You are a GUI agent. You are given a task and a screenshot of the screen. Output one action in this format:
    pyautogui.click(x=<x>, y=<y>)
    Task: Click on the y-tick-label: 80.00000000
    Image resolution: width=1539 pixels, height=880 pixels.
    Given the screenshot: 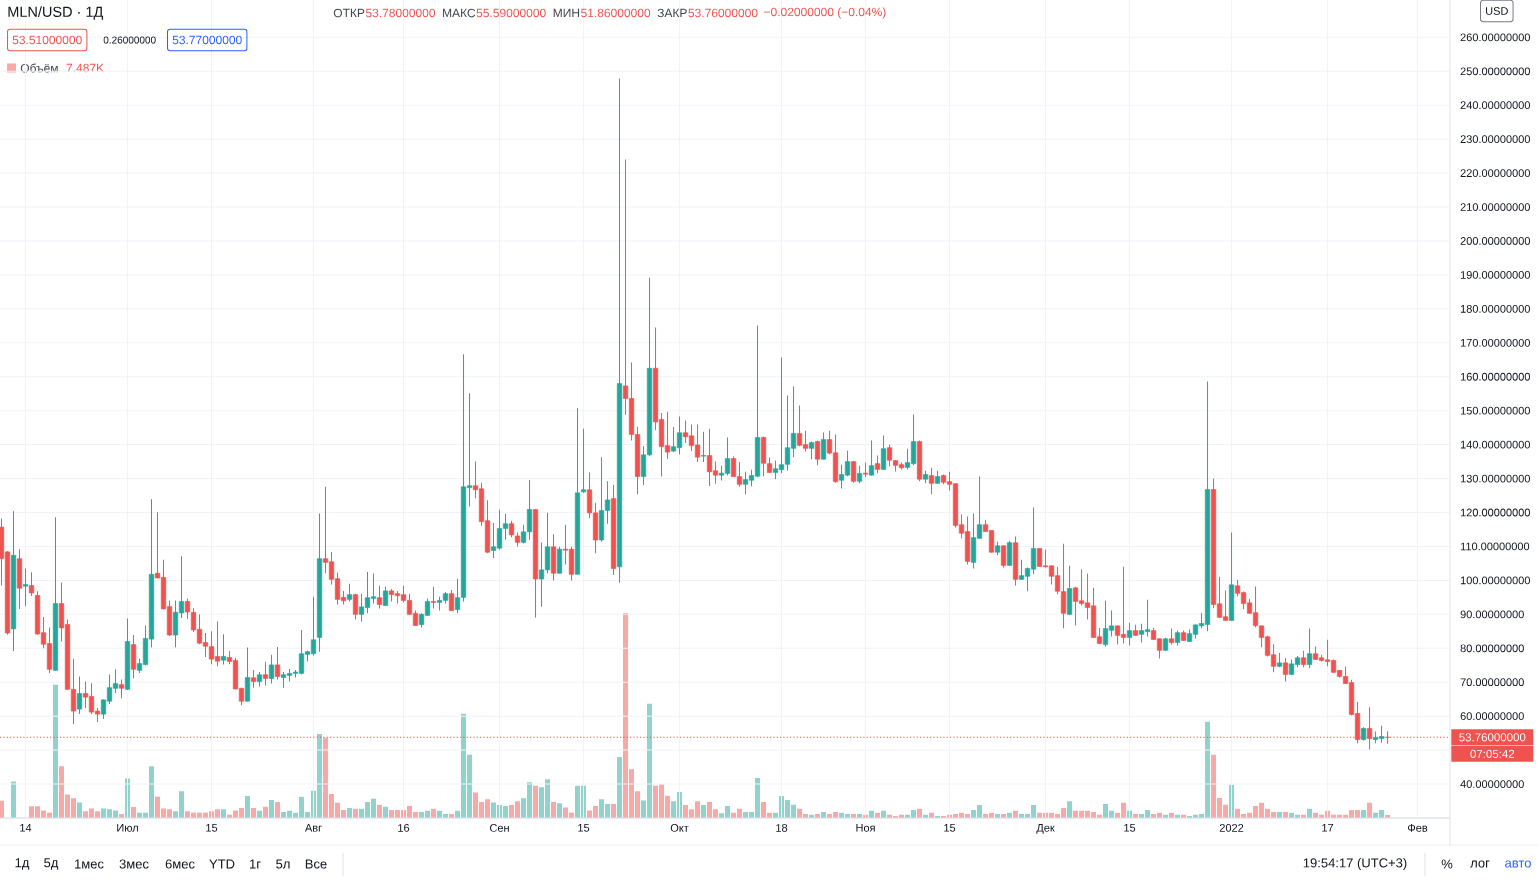 What is the action you would take?
    pyautogui.click(x=1492, y=648)
    